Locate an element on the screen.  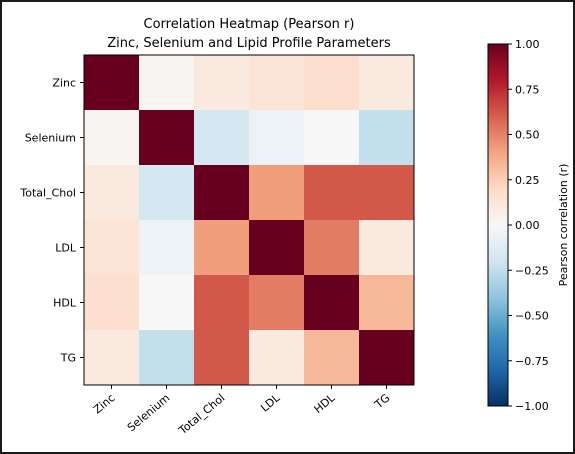
chart-title: Correlation Heatmap (Pearson r) is located at coordinates (249, 24).